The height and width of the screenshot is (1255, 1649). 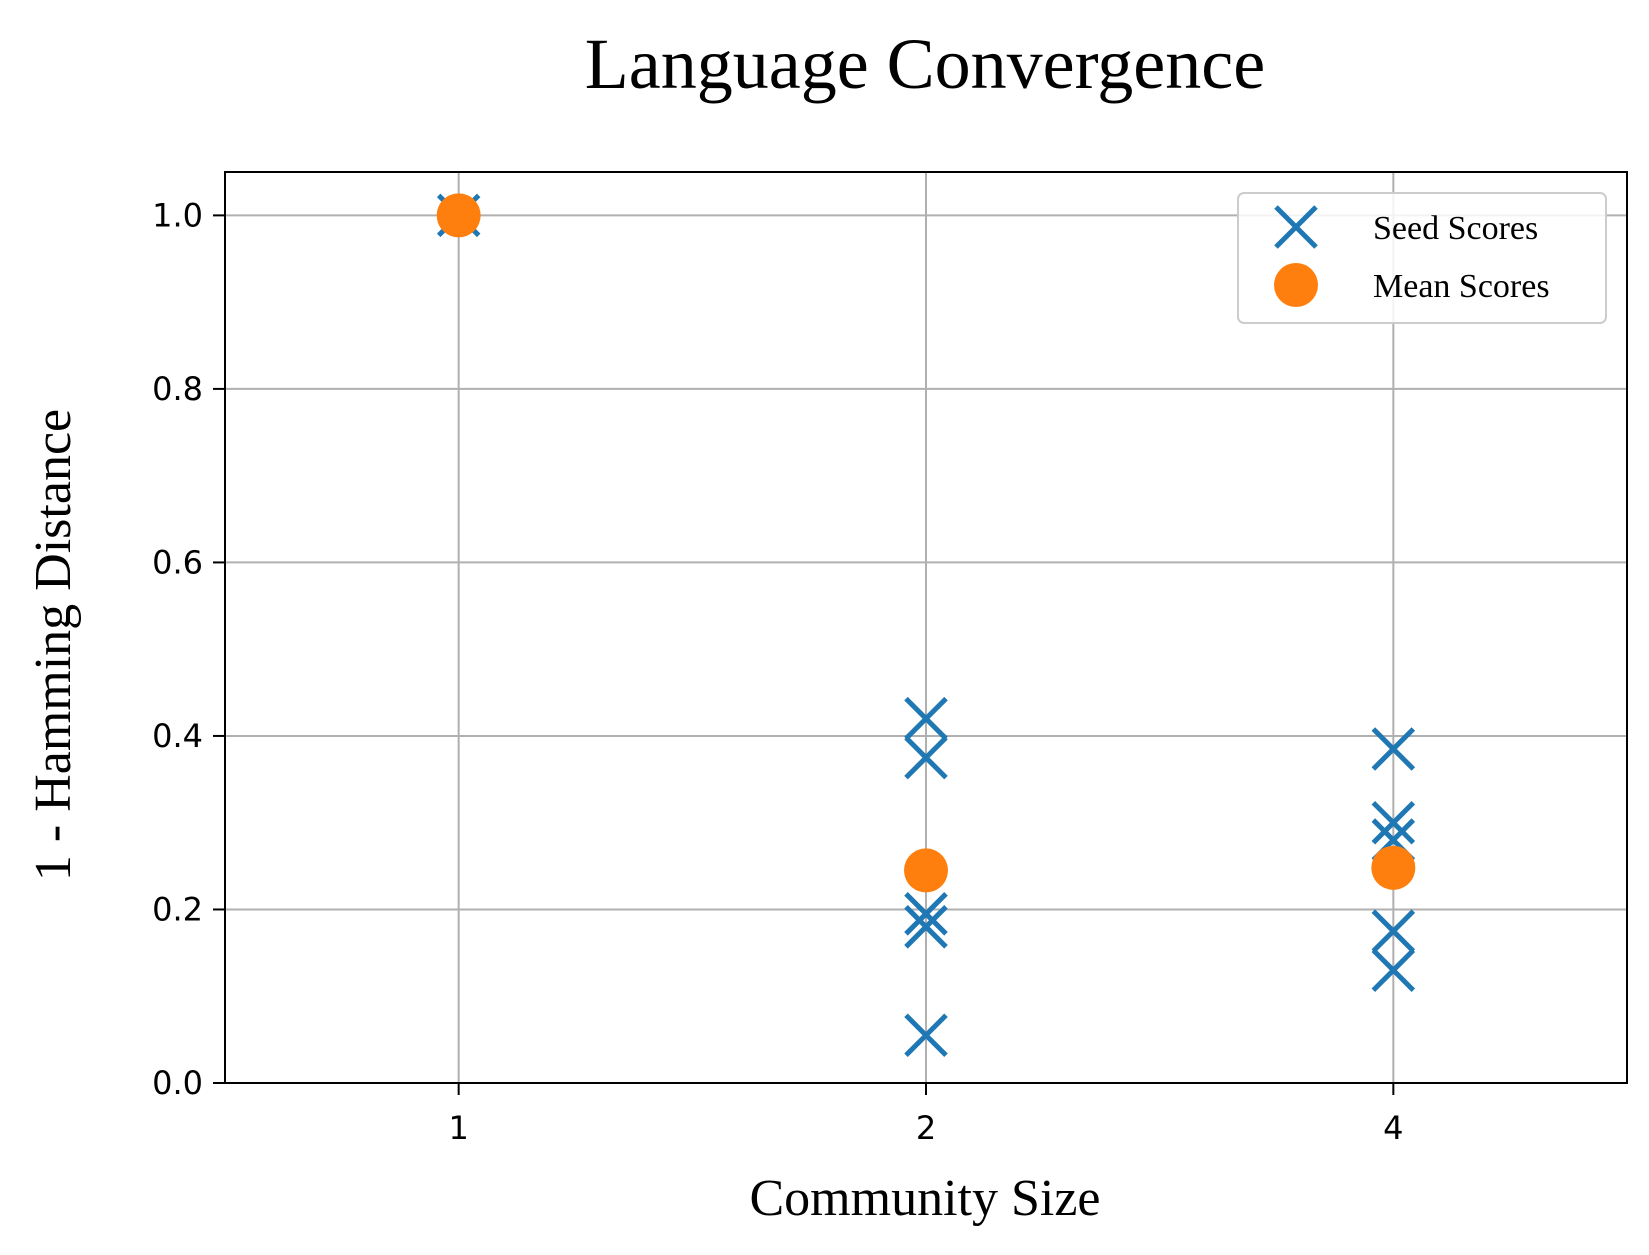 What do you see at coordinates (458, 1128) in the screenshot?
I see `x-tick-label: 1` at bounding box center [458, 1128].